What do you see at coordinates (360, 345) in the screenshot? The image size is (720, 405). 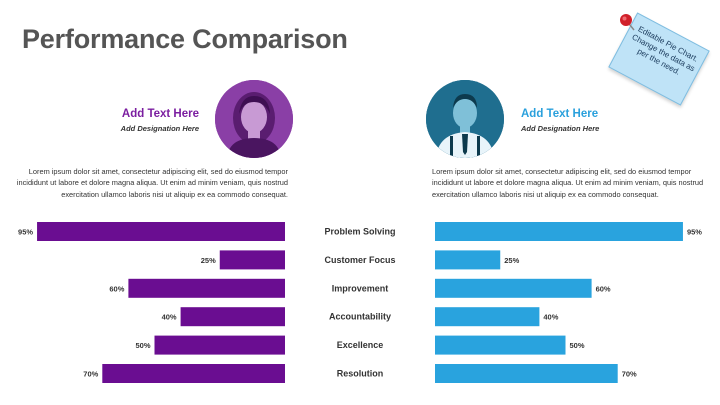 I see `category-label: Excellence` at bounding box center [360, 345].